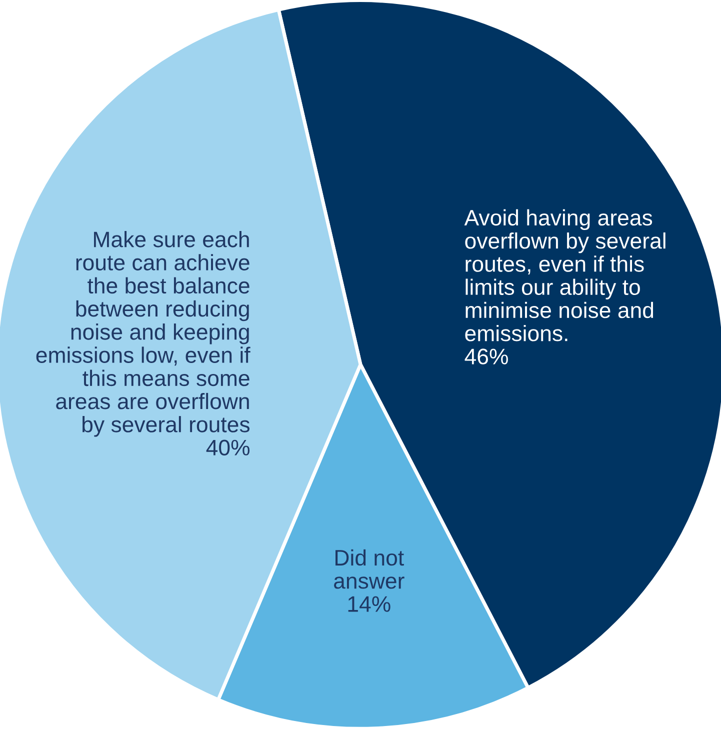 The height and width of the screenshot is (729, 721). I want to click on data-label: 40%, so click(228, 448).